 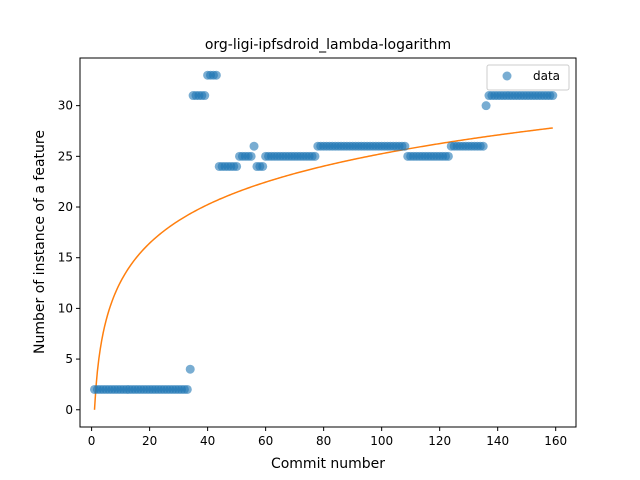 What do you see at coordinates (555, 441) in the screenshot?
I see `x-tick-label: 160` at bounding box center [555, 441].